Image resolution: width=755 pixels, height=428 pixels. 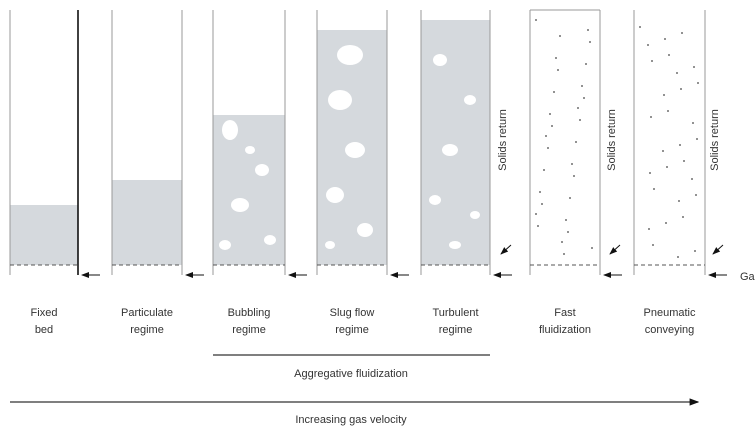 I want to click on regime-label: Fixed, so click(x=44, y=313).